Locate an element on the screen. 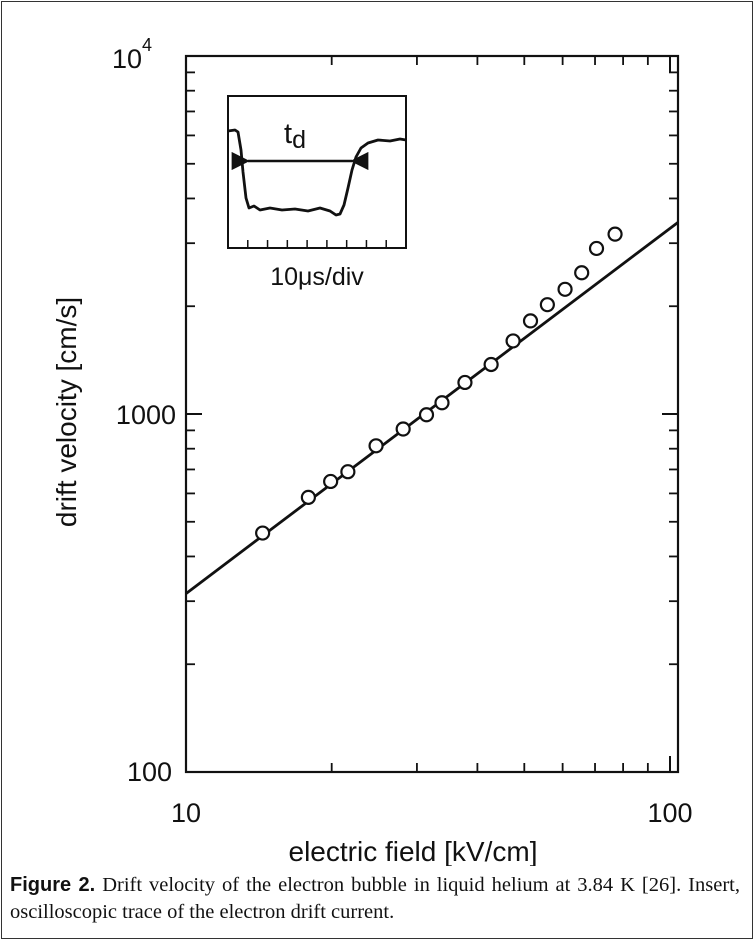 This screenshot has height=942, width=756. inset-oscilloscope: td 10μs/div is located at coordinates (317, 193).